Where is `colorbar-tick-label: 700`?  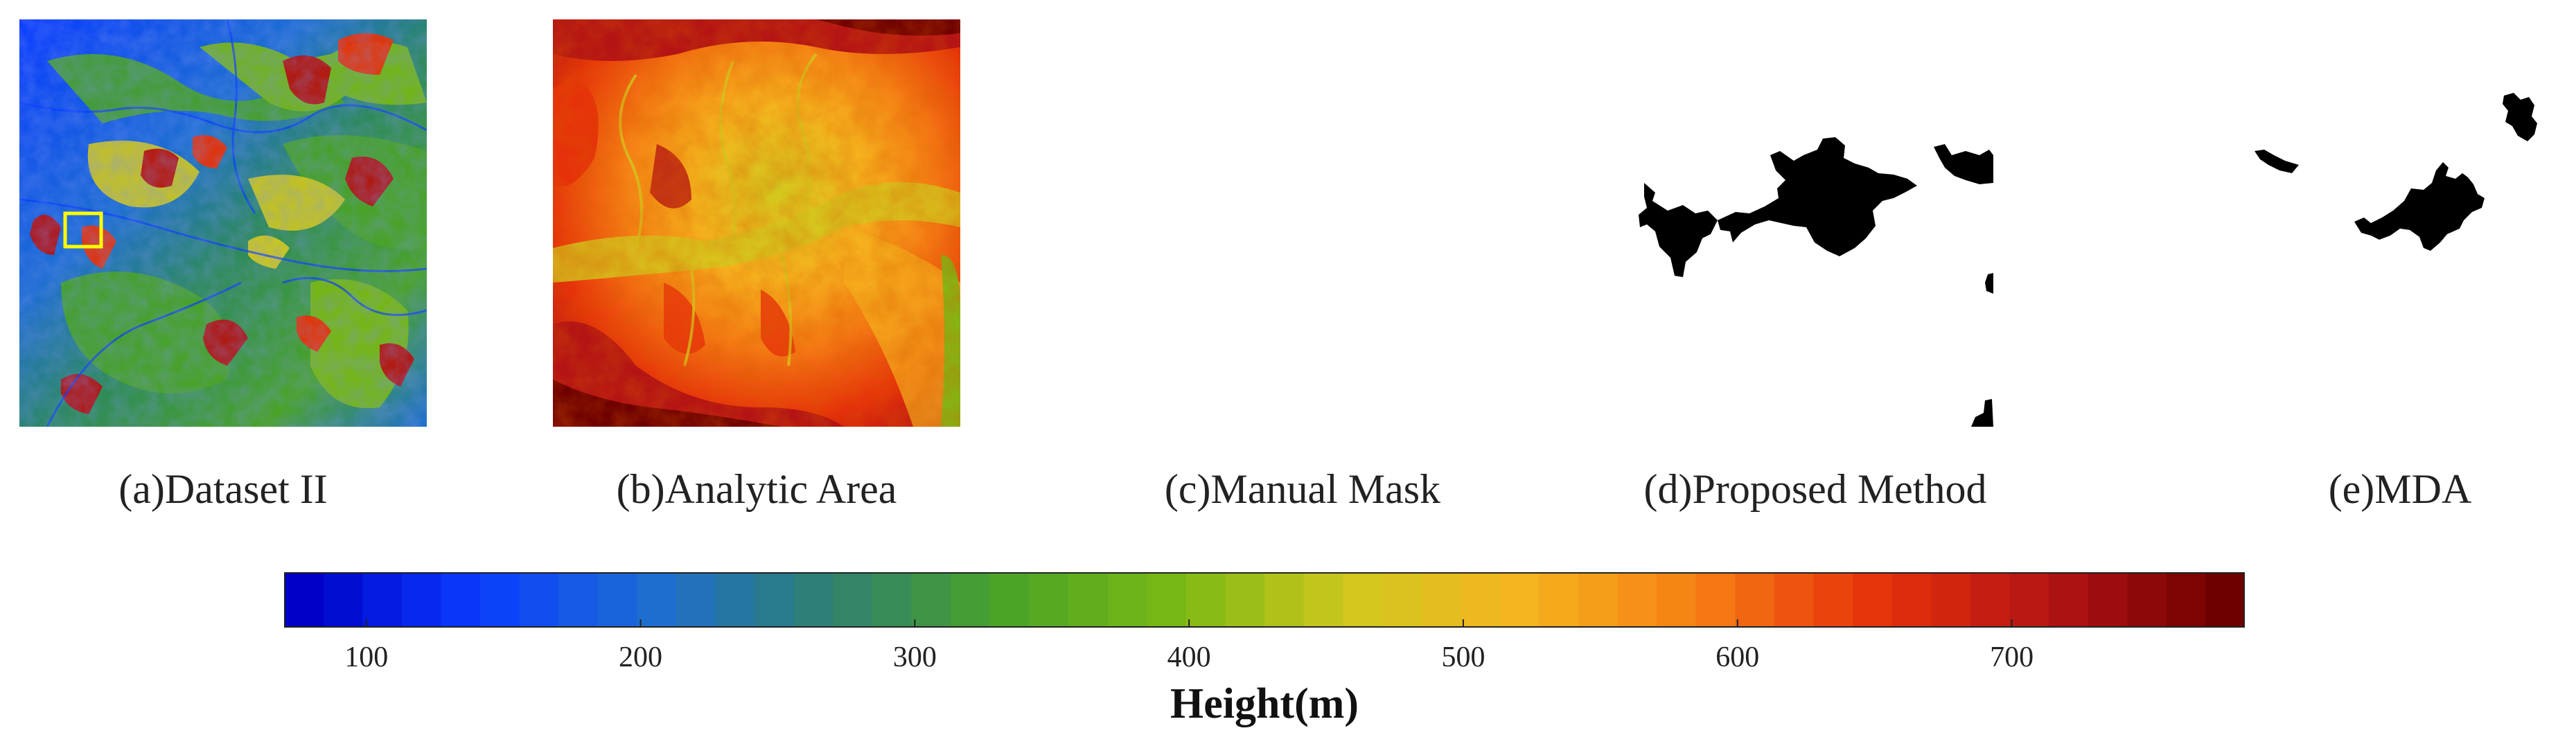 colorbar-tick-label: 700 is located at coordinates (2012, 657).